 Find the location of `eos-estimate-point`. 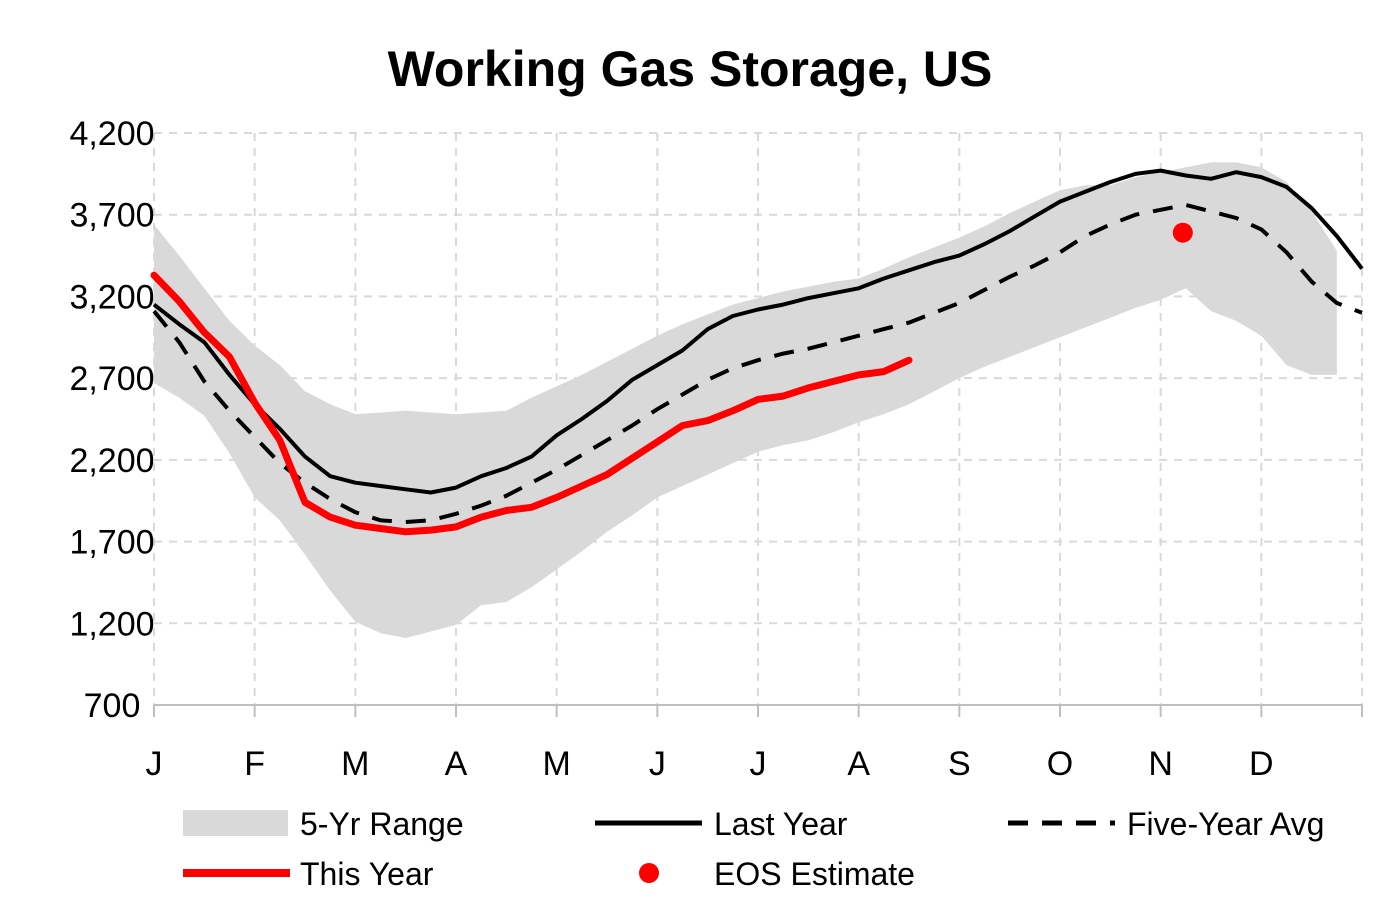

eos-estimate-point is located at coordinates (1182, 232).